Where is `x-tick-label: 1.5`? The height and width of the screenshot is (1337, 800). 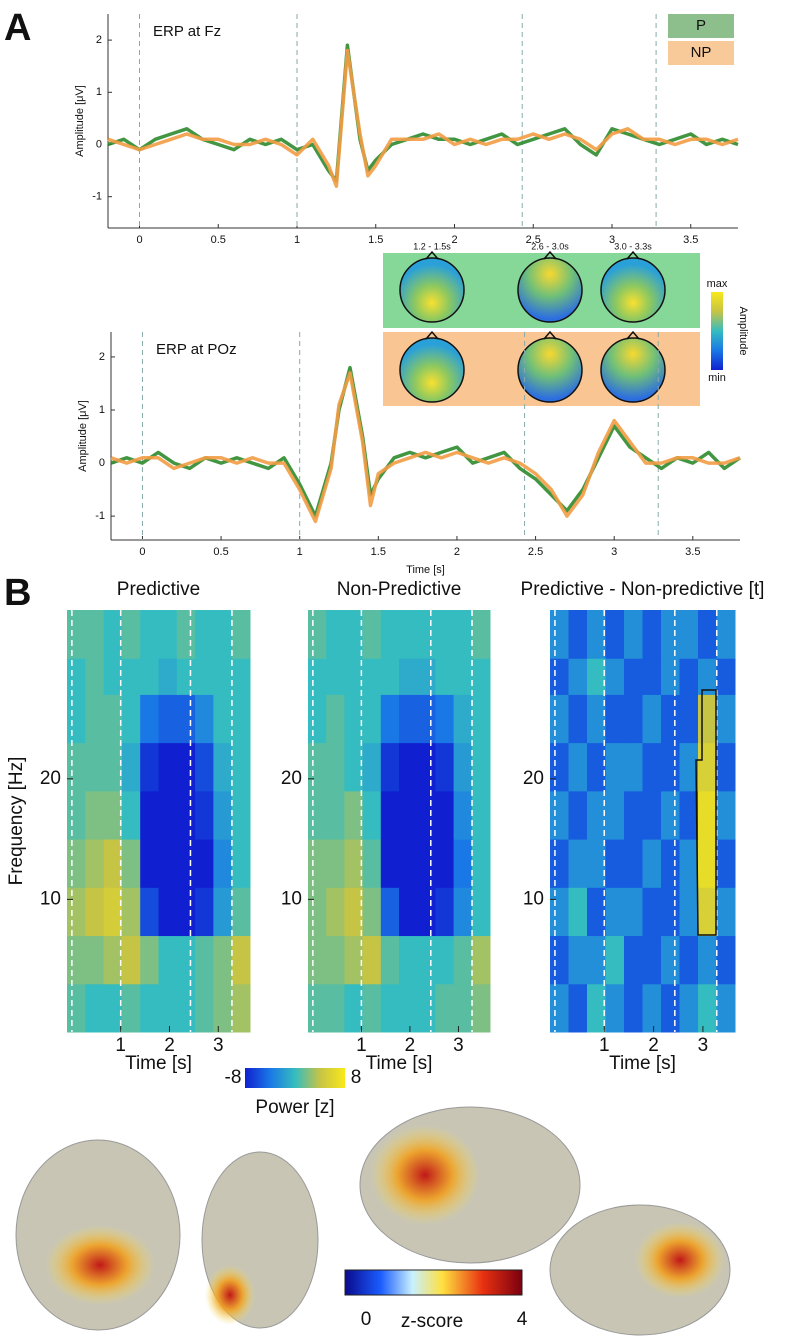
x-tick-label: 1.5 is located at coordinates (375, 240).